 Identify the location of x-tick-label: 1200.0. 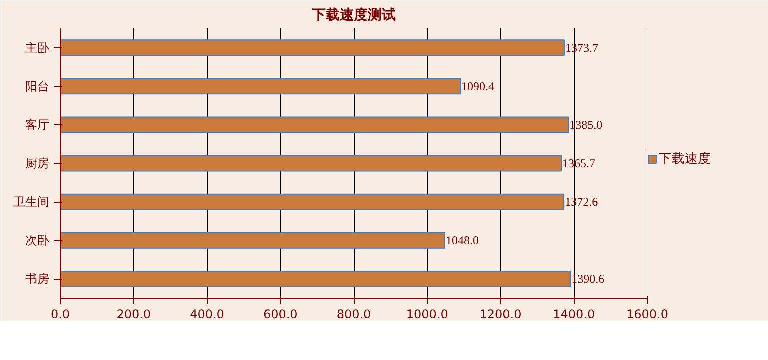
(501, 315).